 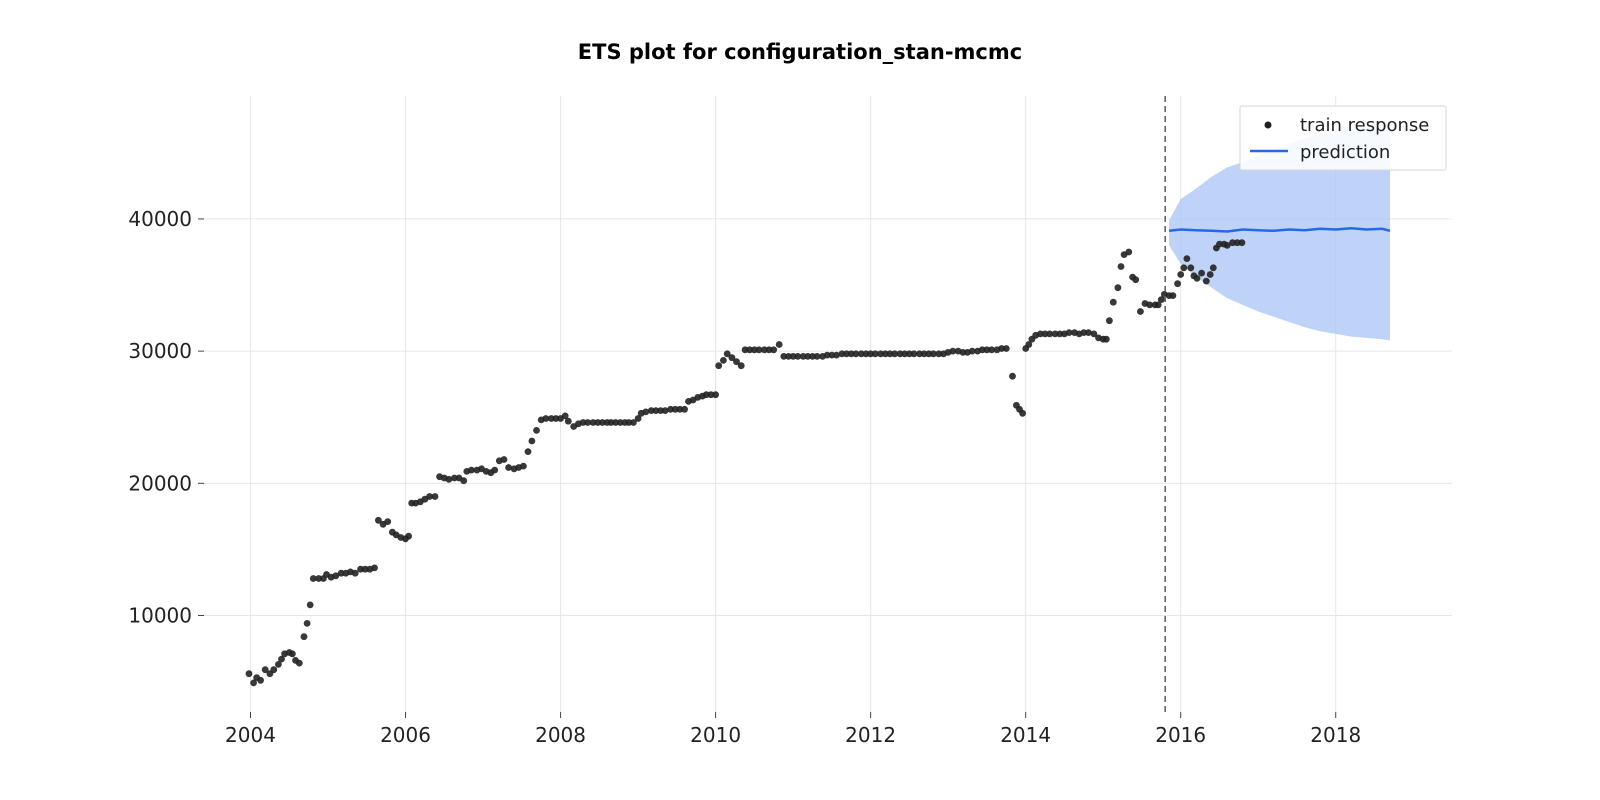 I want to click on x-tick-label: 2006, so click(x=405, y=735).